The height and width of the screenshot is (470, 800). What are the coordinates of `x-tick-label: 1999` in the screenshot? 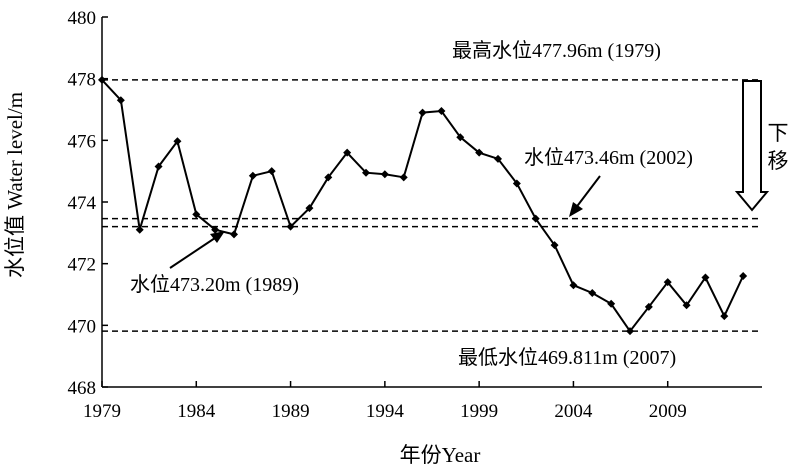 It's located at (479, 411).